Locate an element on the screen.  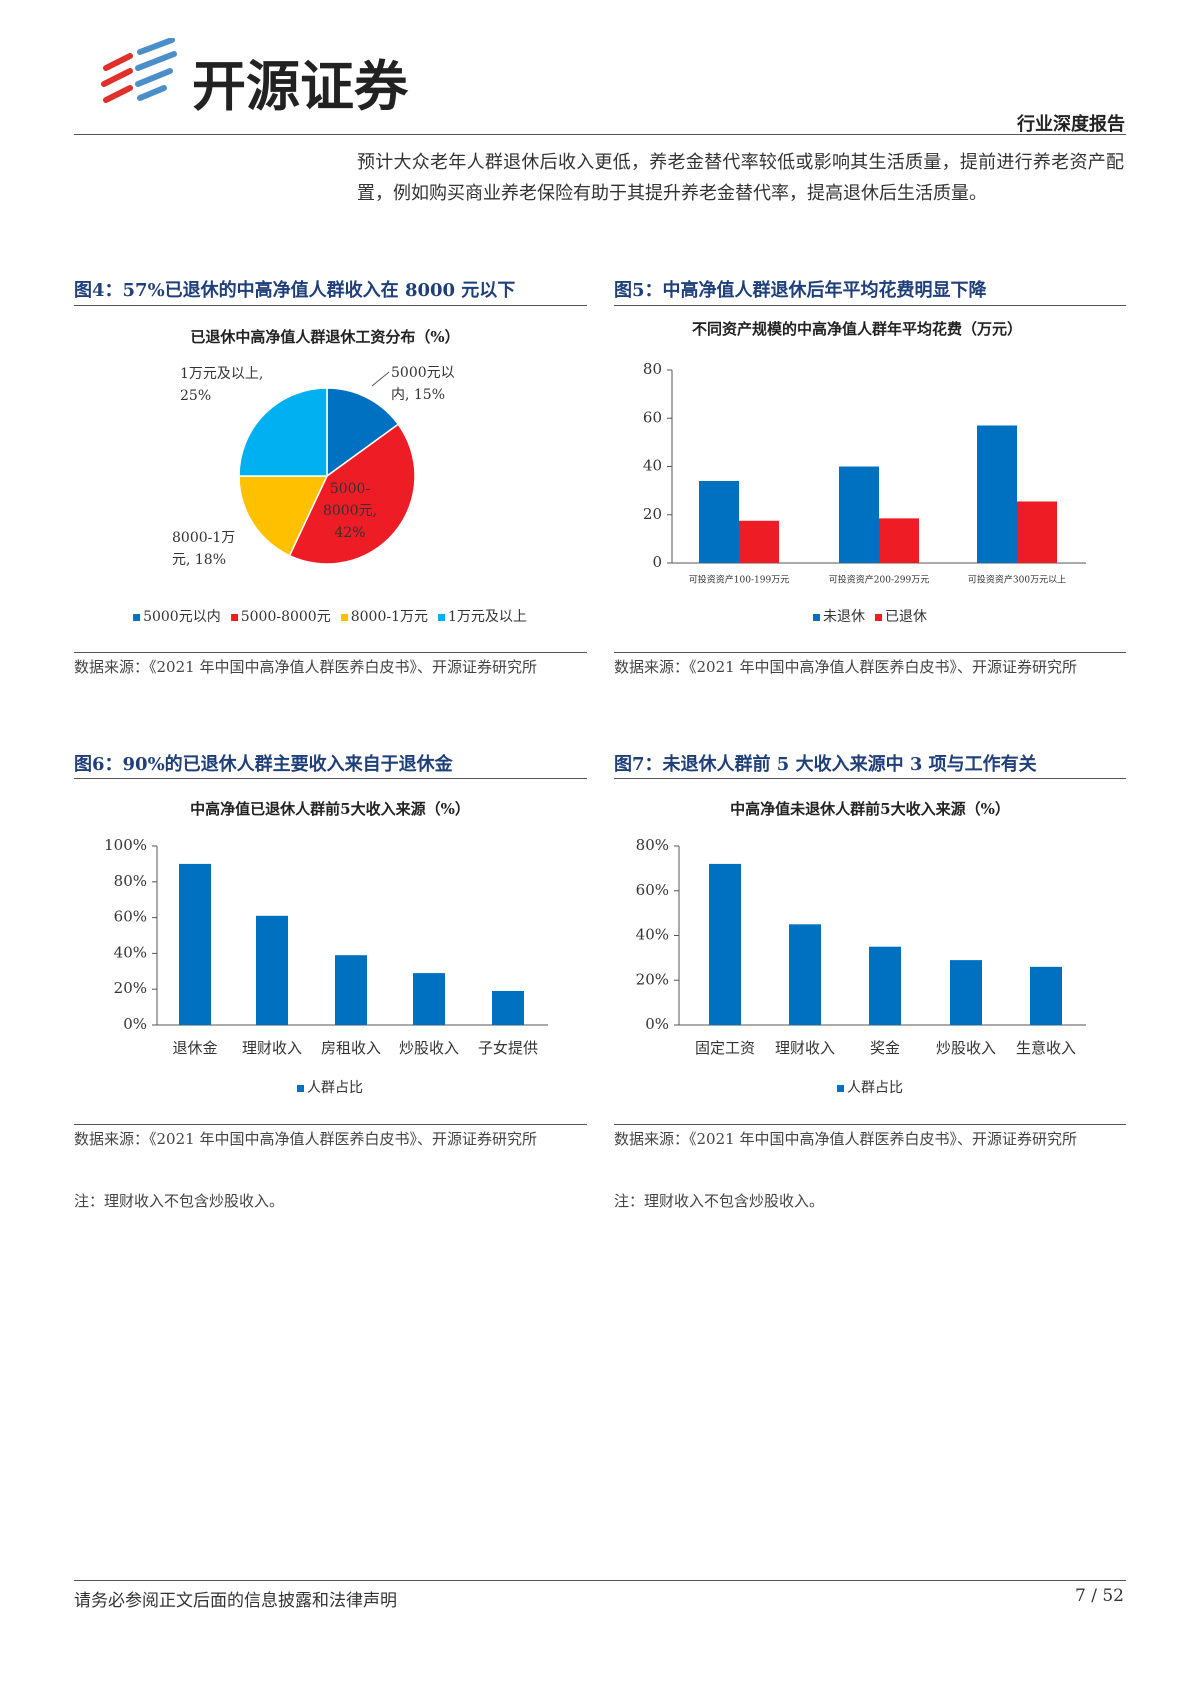
x-tick-label: 退休金 is located at coordinates (194, 1048).